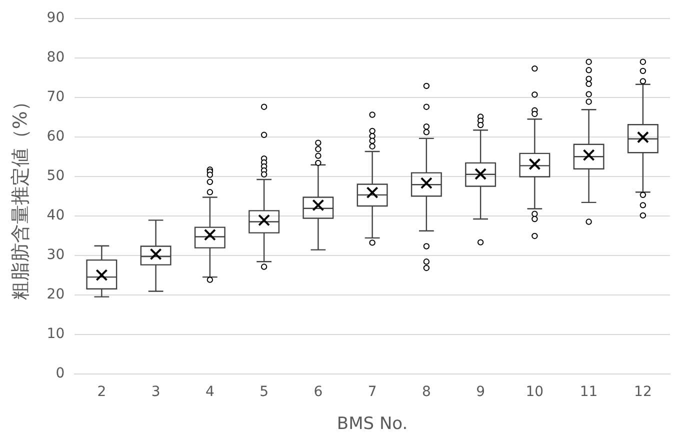 This screenshot has width=690, height=443. Describe the element at coordinates (55, 136) in the screenshot. I see `y-tick-label: 60` at that location.